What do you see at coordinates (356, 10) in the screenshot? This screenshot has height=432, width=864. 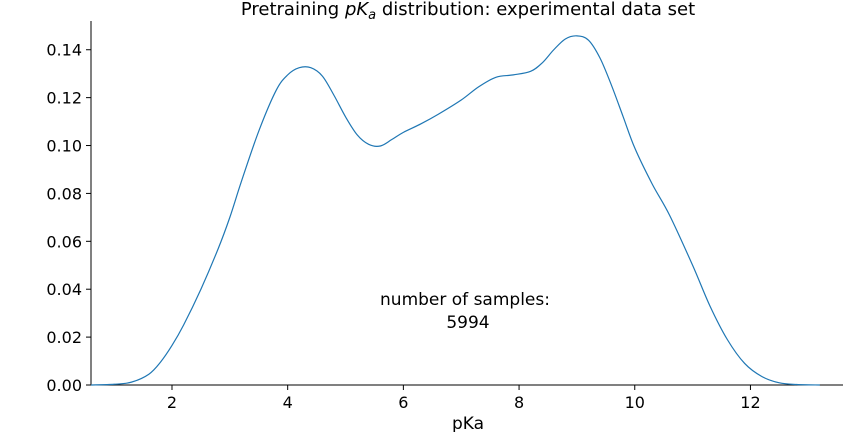 I see `chart-title-math: pK` at bounding box center [356, 10].